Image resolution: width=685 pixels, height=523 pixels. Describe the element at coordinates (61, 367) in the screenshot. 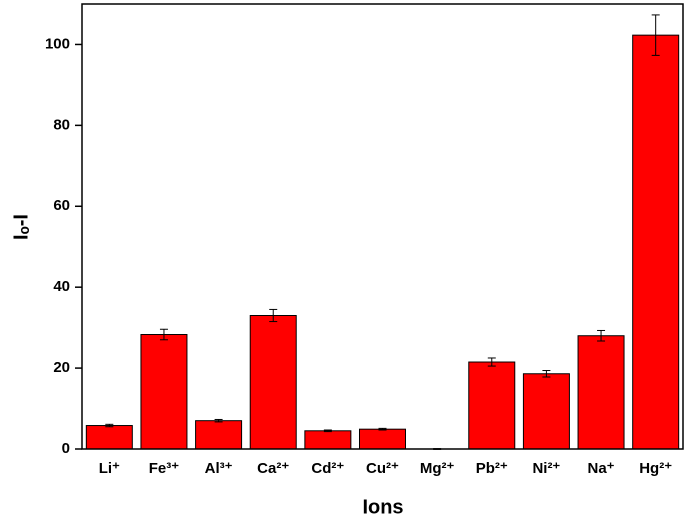

I see `y-tick-label: 20` at that location.